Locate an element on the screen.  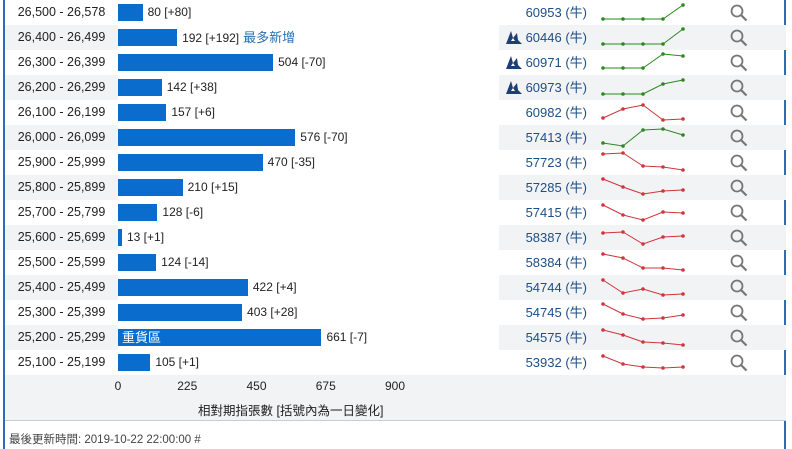
warrant-cell: 60953 (牛) is located at coordinates (642, 12).